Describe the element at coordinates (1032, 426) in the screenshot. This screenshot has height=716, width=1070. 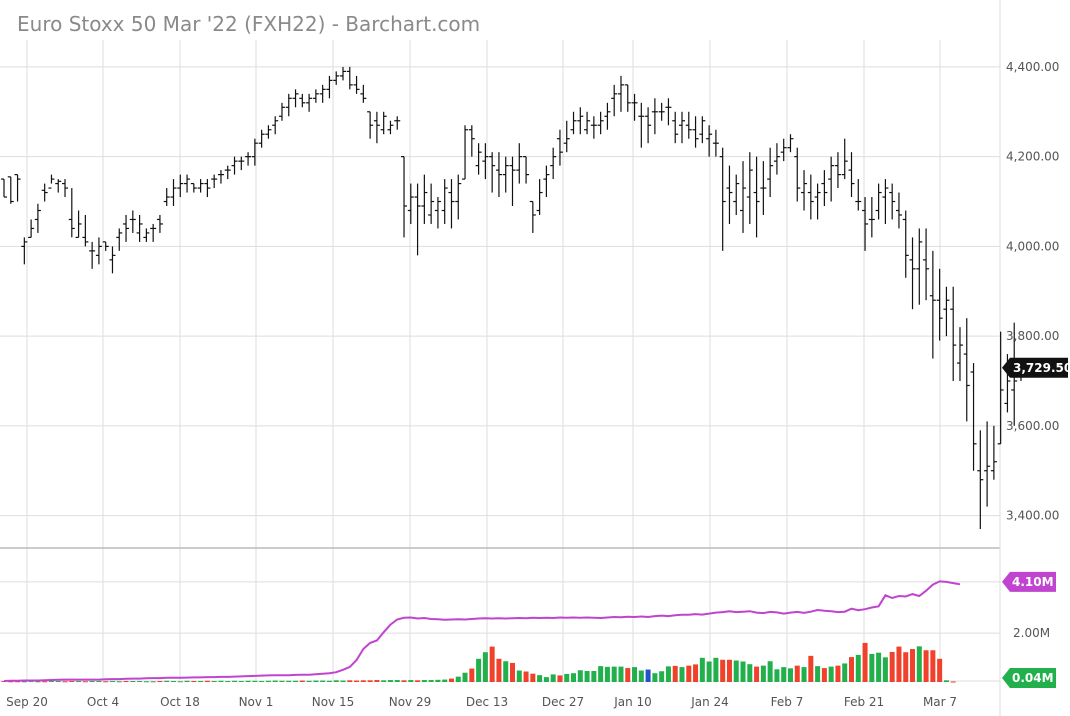
I see `price-tick-label: 3,600.00` at that location.